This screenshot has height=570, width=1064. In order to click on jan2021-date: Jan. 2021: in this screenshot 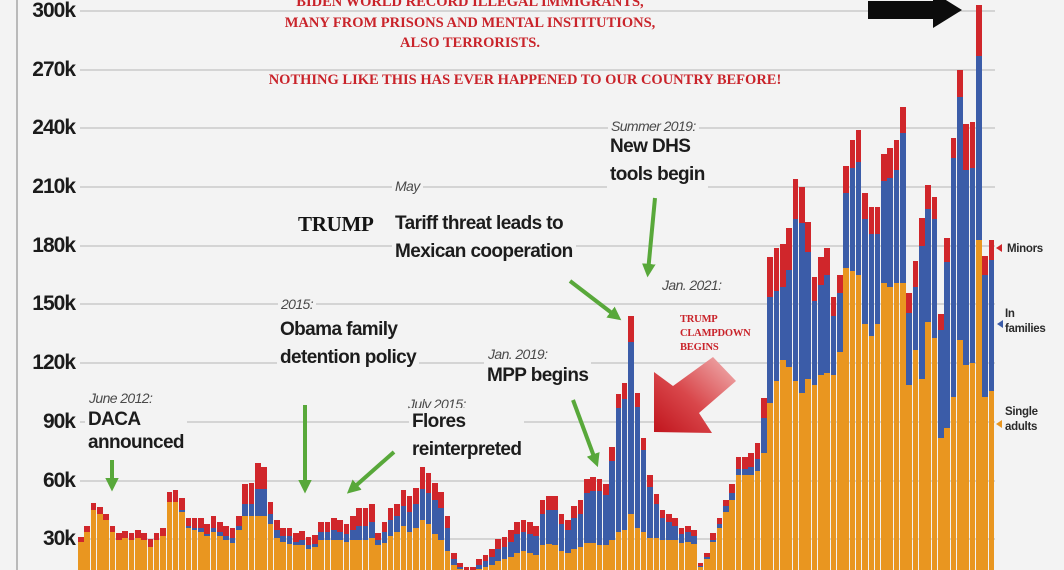, I will do `click(692, 285)`.